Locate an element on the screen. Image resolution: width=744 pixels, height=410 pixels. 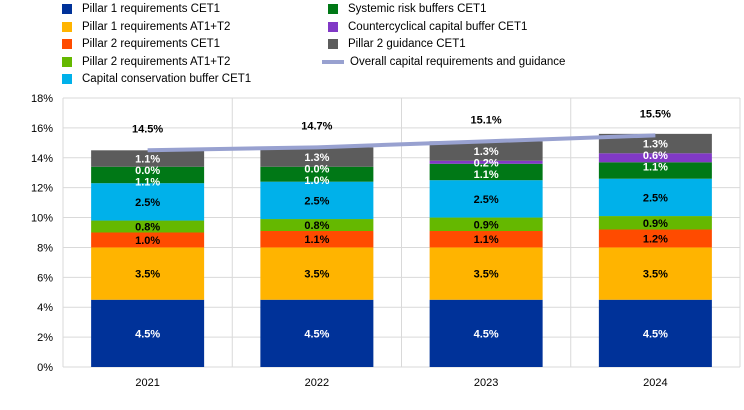
bar-data-label: 1.2% is located at coordinates (655, 239).